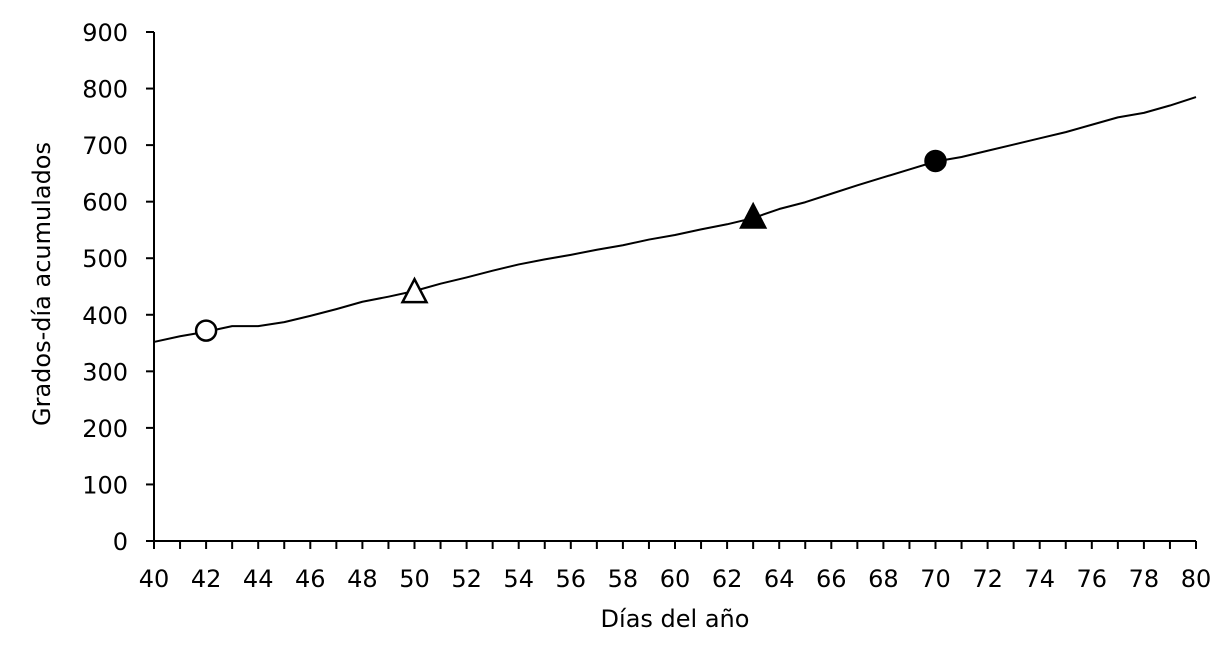  Describe the element at coordinates (105, 372) in the screenshot. I see `y-tick-label: 300` at that location.